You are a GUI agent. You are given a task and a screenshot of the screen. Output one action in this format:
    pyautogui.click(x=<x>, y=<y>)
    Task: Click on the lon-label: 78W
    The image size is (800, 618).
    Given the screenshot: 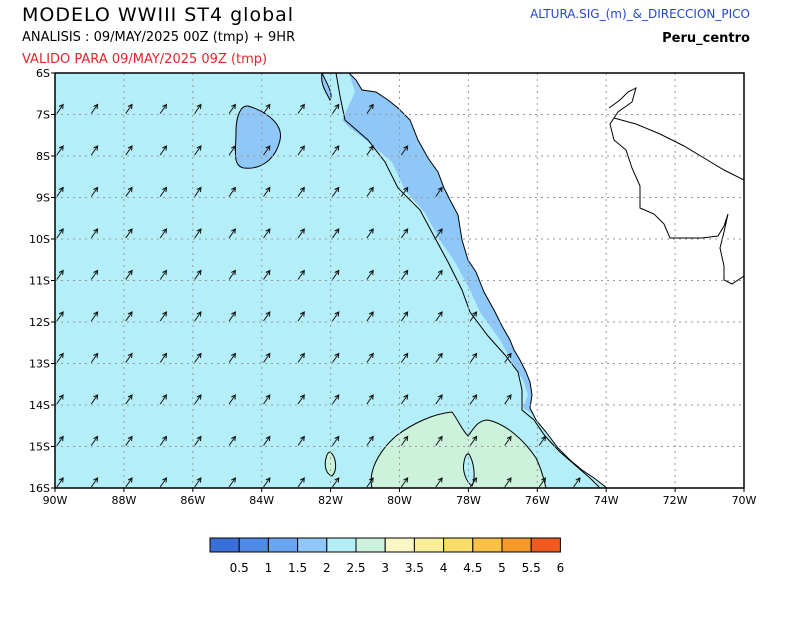 What is the action you would take?
    pyautogui.click(x=468, y=500)
    